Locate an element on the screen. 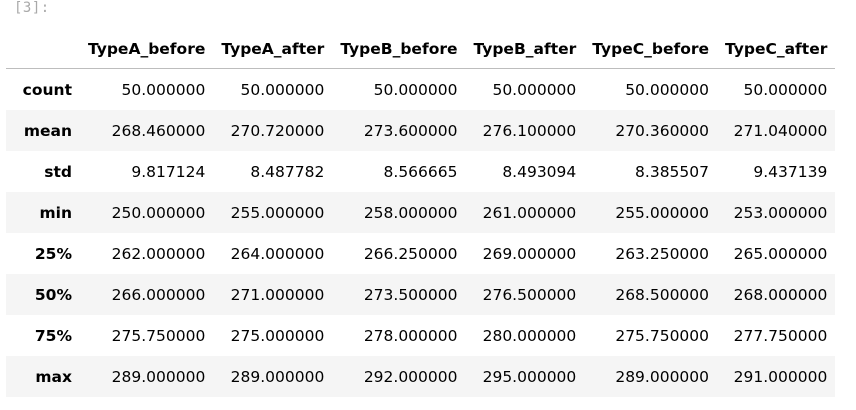 This screenshot has height=410, width=856. column-header: TypeC_before is located at coordinates (651, 49).